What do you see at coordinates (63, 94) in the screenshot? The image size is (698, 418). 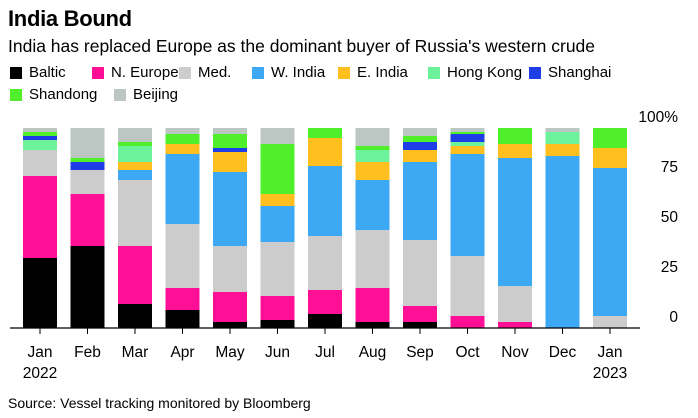 I see `legend-label: Shandong` at bounding box center [63, 94].